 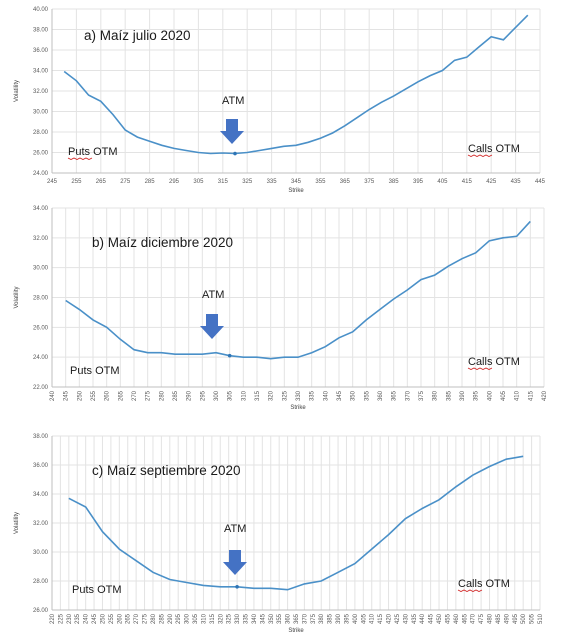 What do you see at coordinates (162, 242) in the screenshot?
I see `panel-title: b) Maíz diciembre 2020` at bounding box center [162, 242].